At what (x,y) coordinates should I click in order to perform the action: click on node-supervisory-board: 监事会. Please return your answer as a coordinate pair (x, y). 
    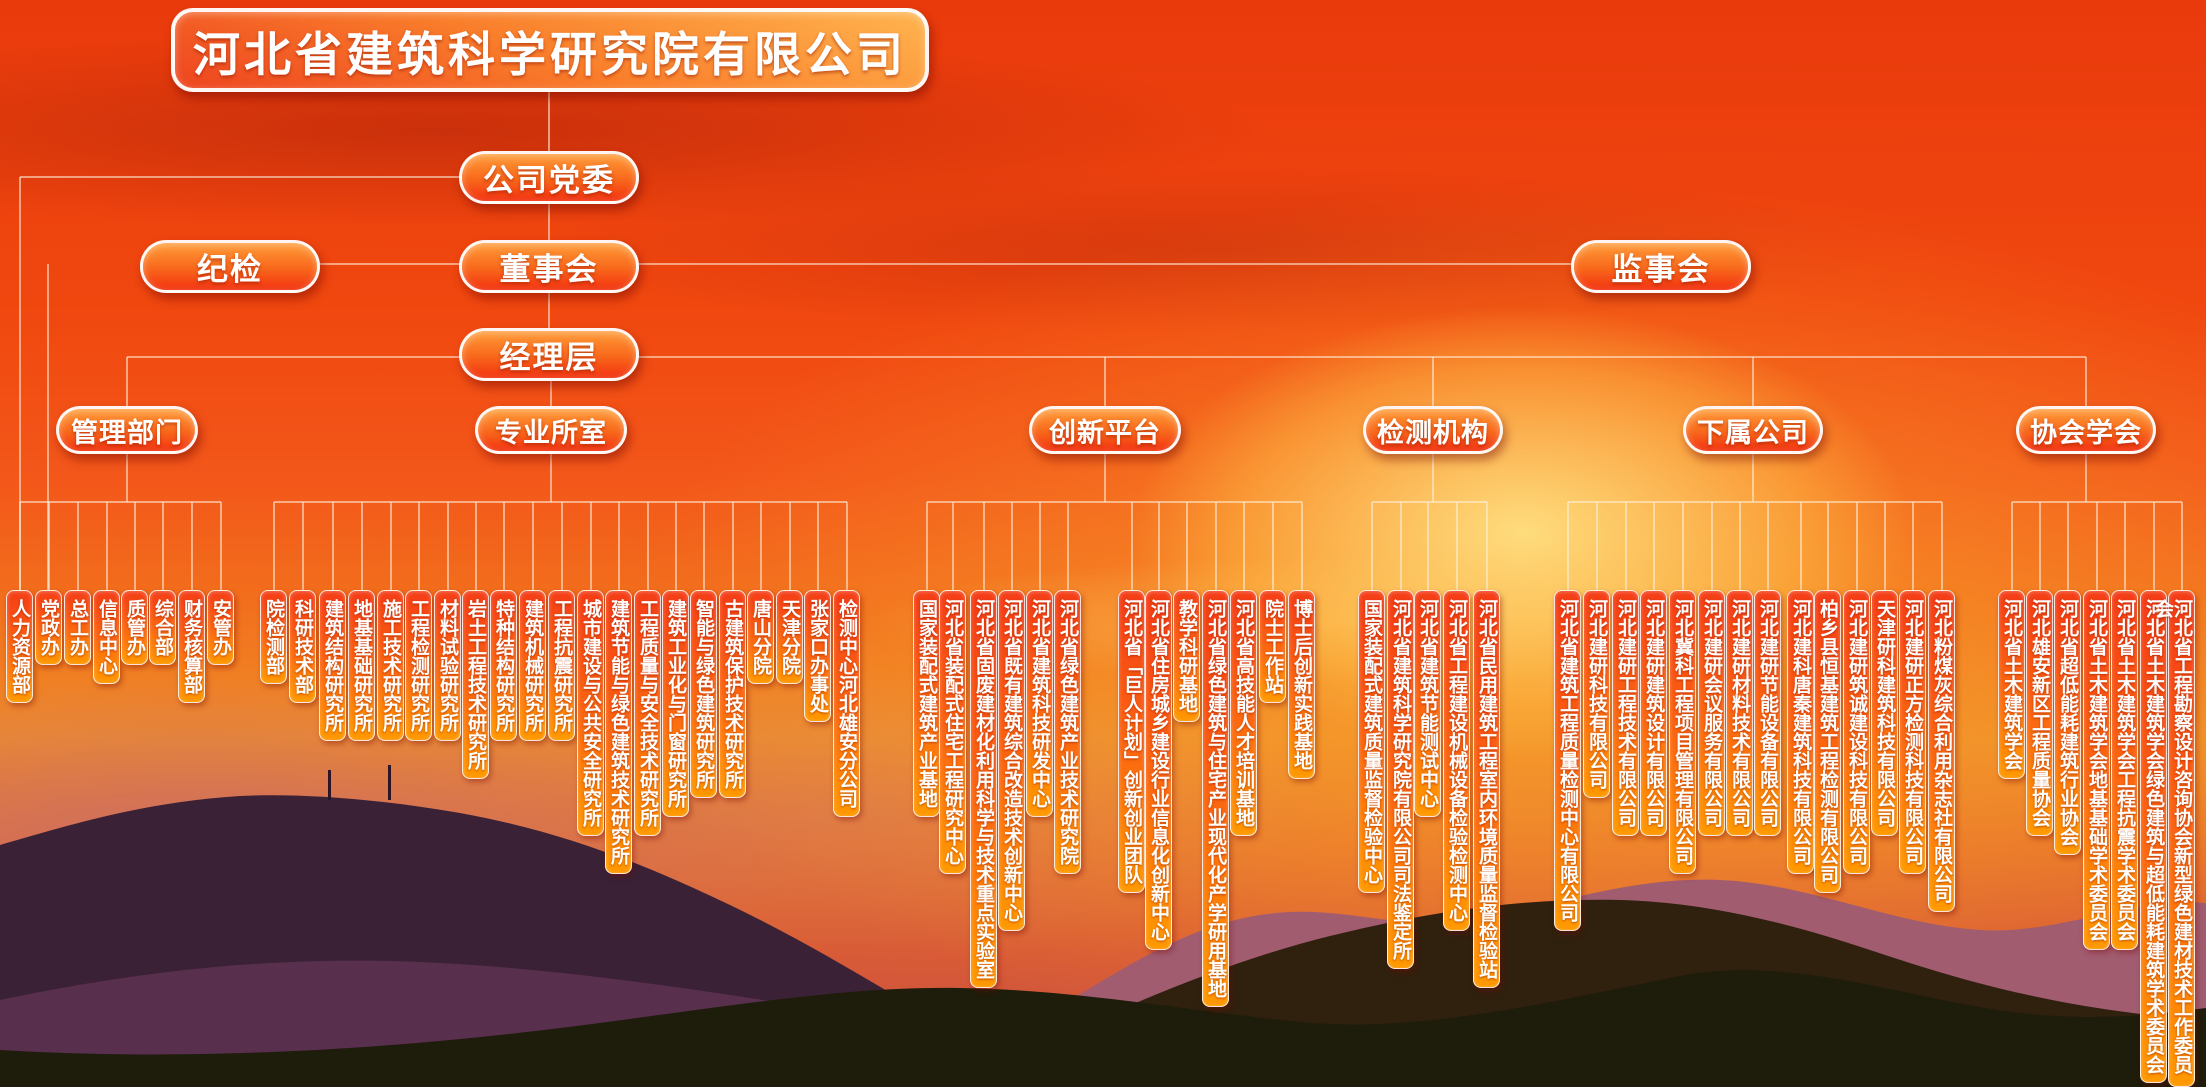
    Looking at the image, I should click on (1661, 266).